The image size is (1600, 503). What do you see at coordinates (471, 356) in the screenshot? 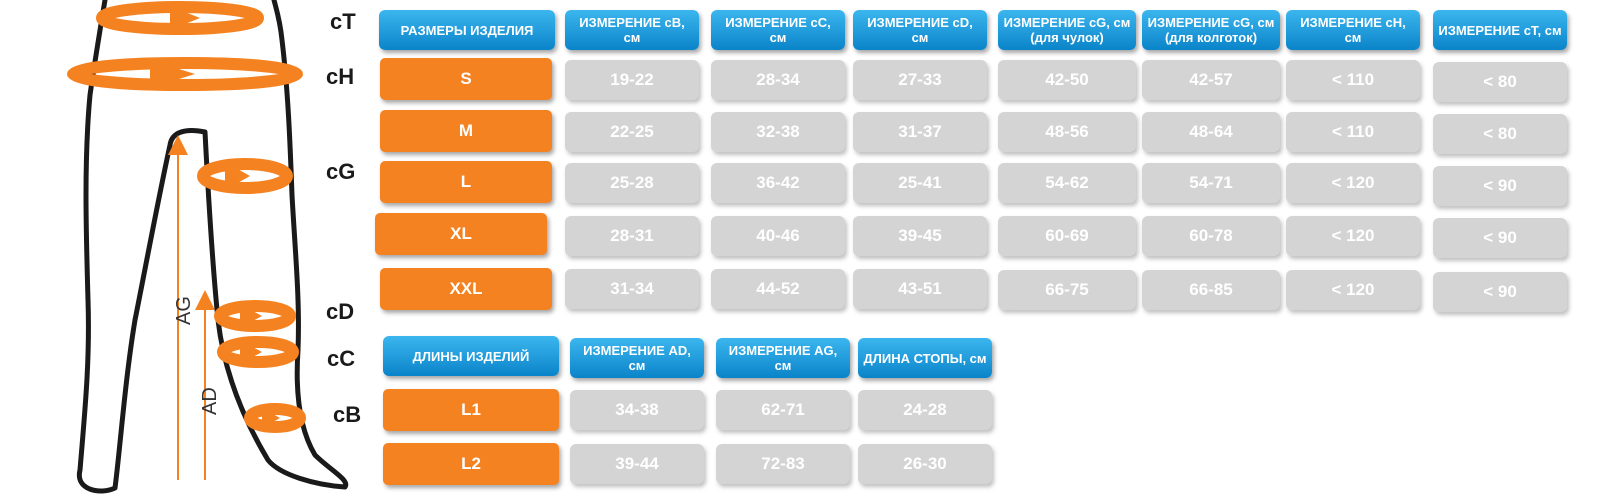
I see `header-lengths: ДЛИНЫ ИЗДЕЛИЙ` at bounding box center [471, 356].